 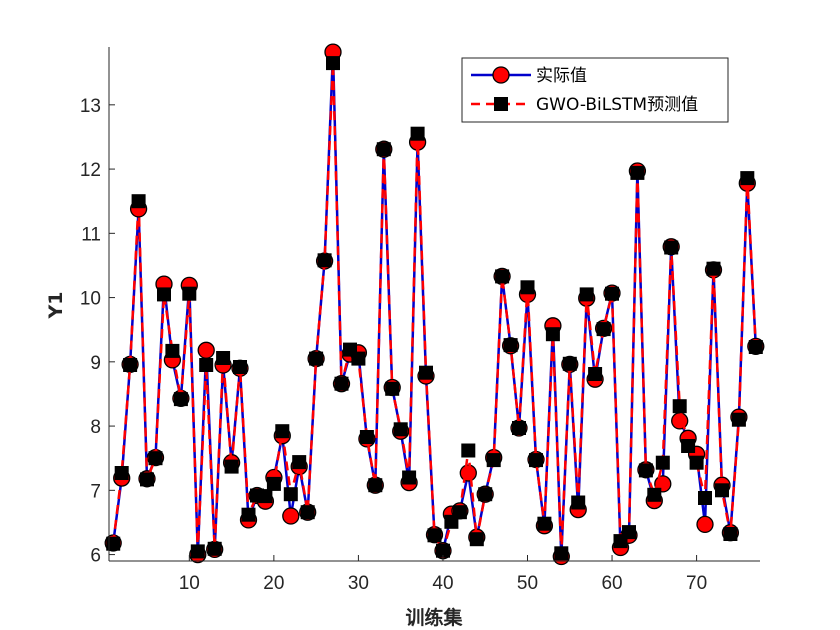 I want to click on x-tick-label-30: 30, so click(x=358, y=583).